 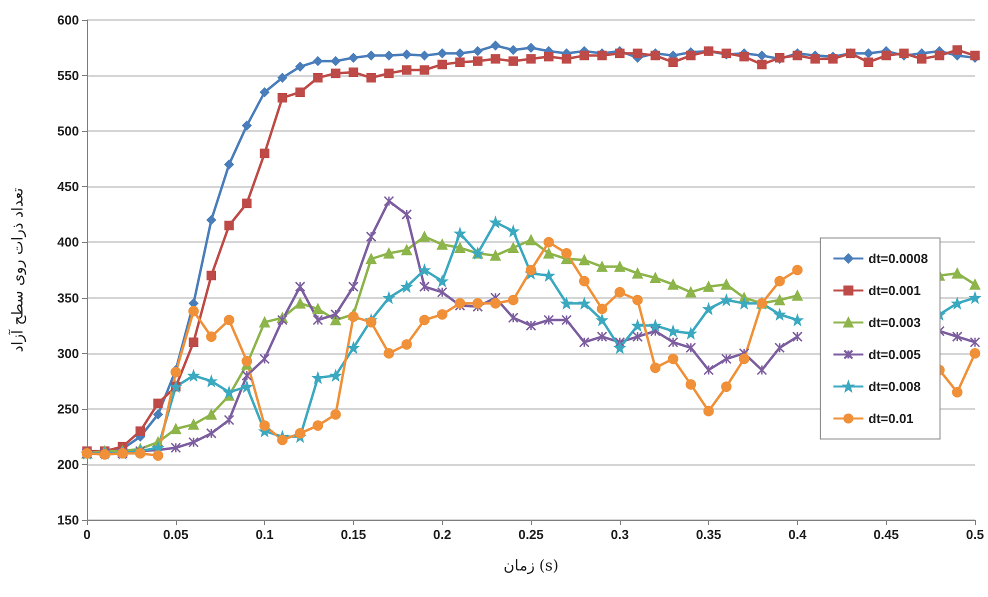 What do you see at coordinates (265, 534) in the screenshot?
I see `x-tick-label: 0.1` at bounding box center [265, 534].